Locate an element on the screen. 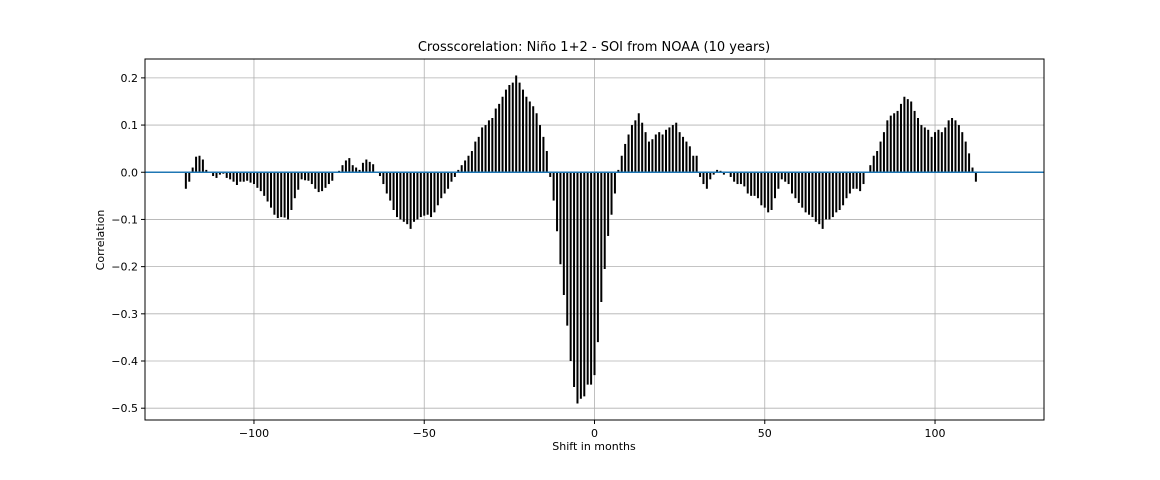  y-tick-label: −0.1 is located at coordinates (124, 219).